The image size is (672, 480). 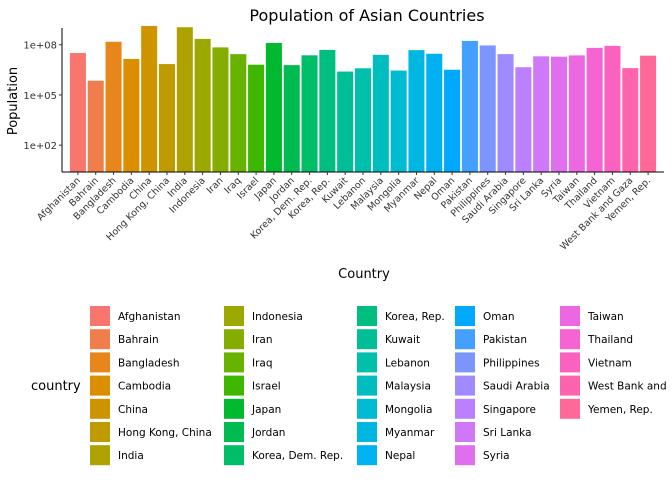 What do you see at coordinates (610, 363) in the screenshot?
I see `legend-label: Vietnam` at bounding box center [610, 363].